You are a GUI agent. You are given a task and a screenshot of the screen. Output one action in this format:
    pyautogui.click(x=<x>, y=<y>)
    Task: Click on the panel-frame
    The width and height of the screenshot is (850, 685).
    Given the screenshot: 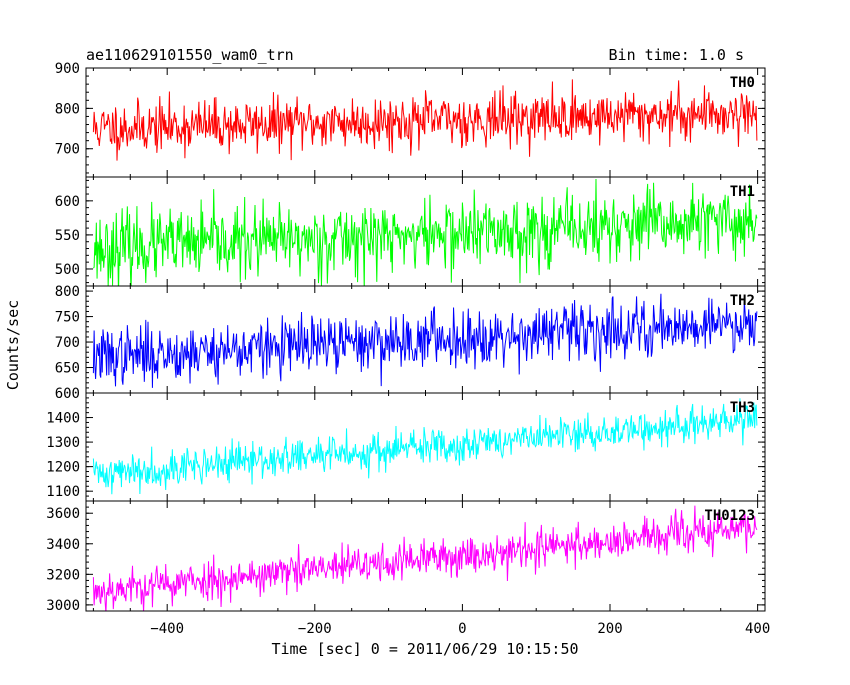 What is the action you would take?
    pyautogui.click(x=425, y=556)
    